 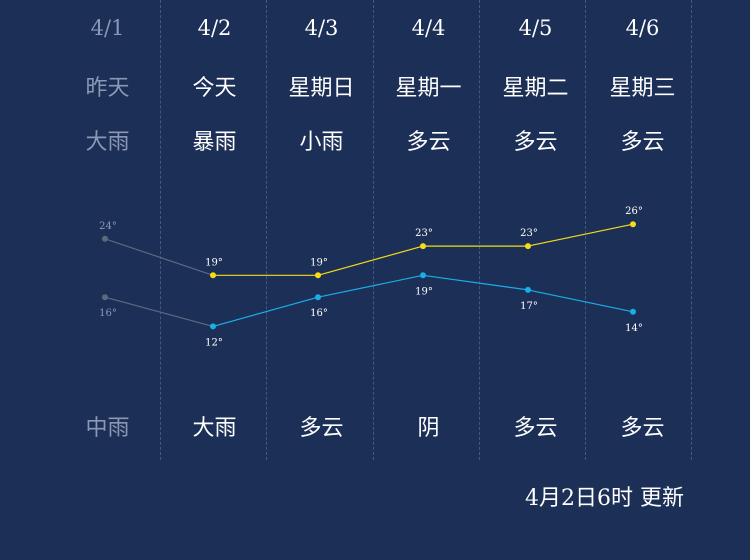 What do you see at coordinates (214, 428) in the screenshot?
I see `nighttime-weather: 大雨` at bounding box center [214, 428].